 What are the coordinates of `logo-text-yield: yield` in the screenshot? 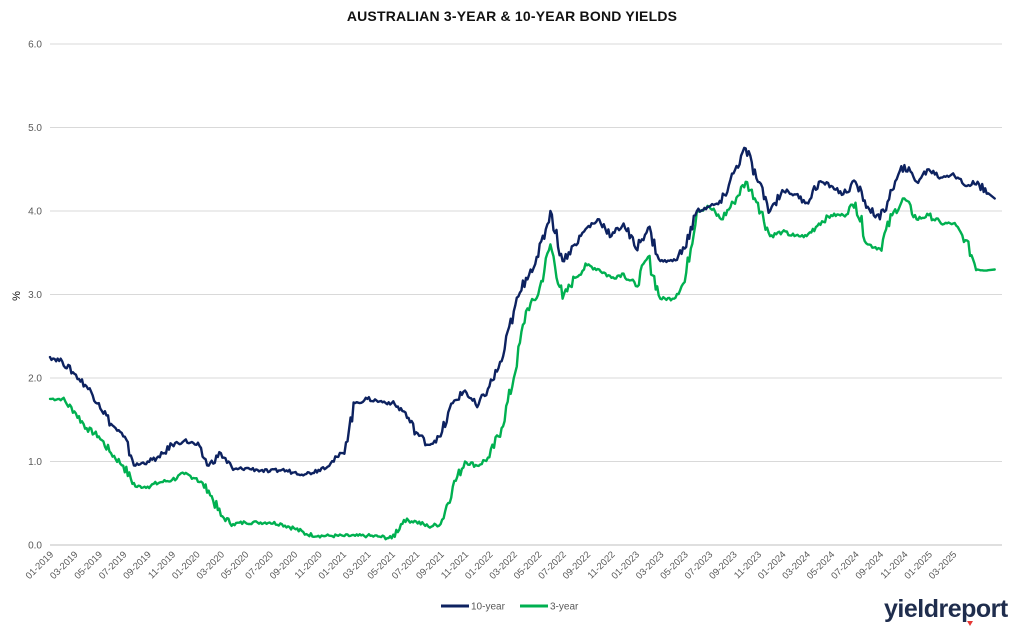 It's located at (911, 609).